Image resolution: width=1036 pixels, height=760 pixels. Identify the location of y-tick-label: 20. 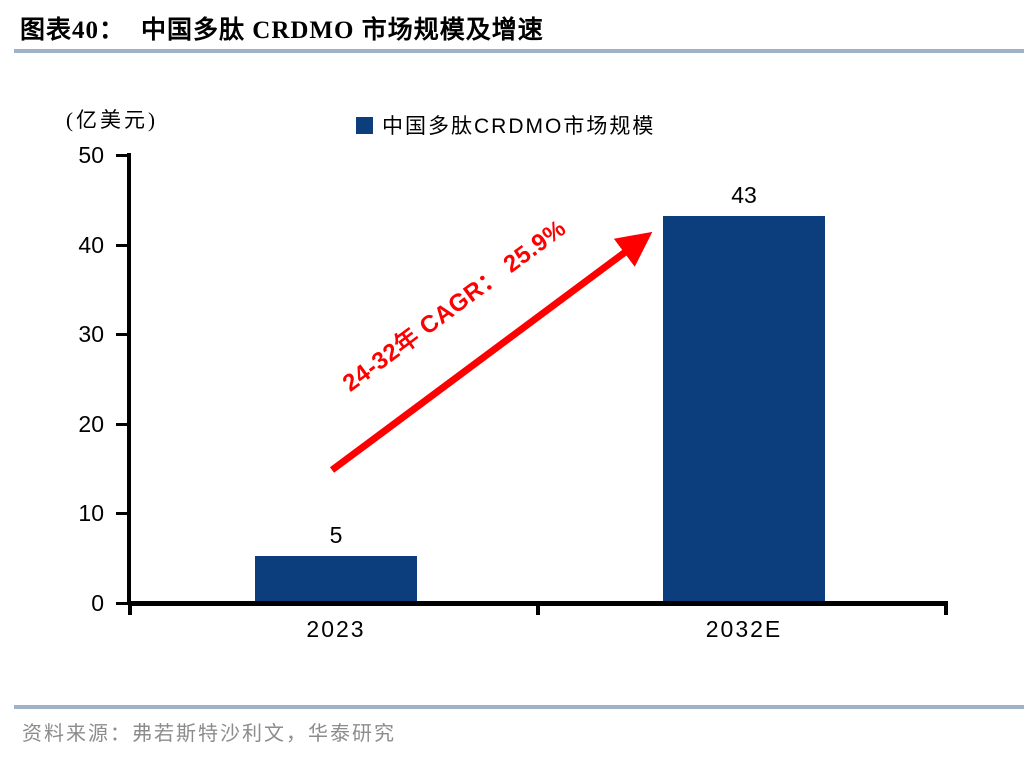
(91, 423).